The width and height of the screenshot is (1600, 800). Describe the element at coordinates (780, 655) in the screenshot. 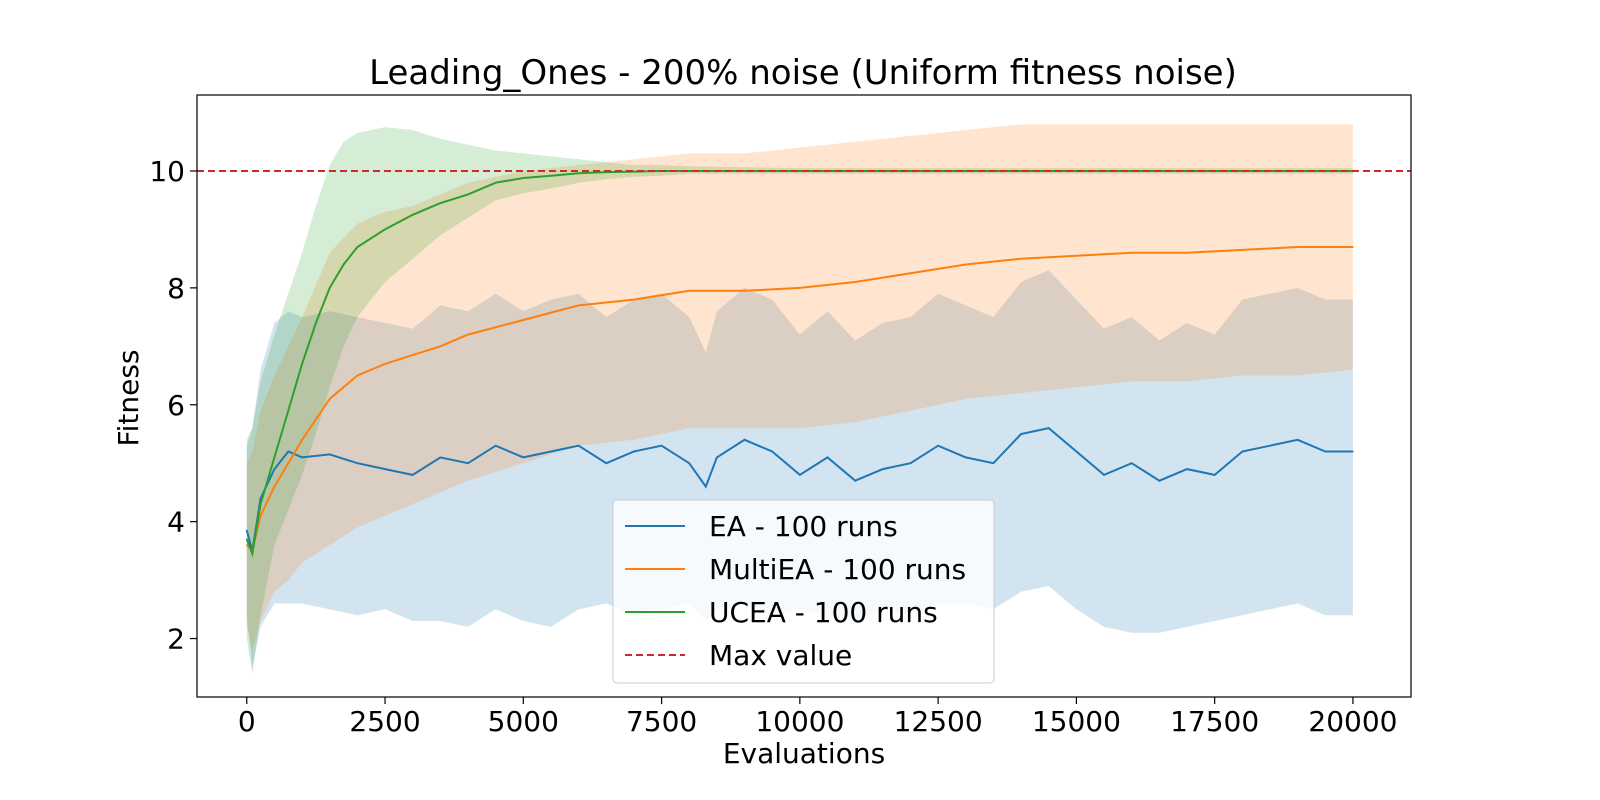

I see `legend-item-max-value-label: Max value` at that location.